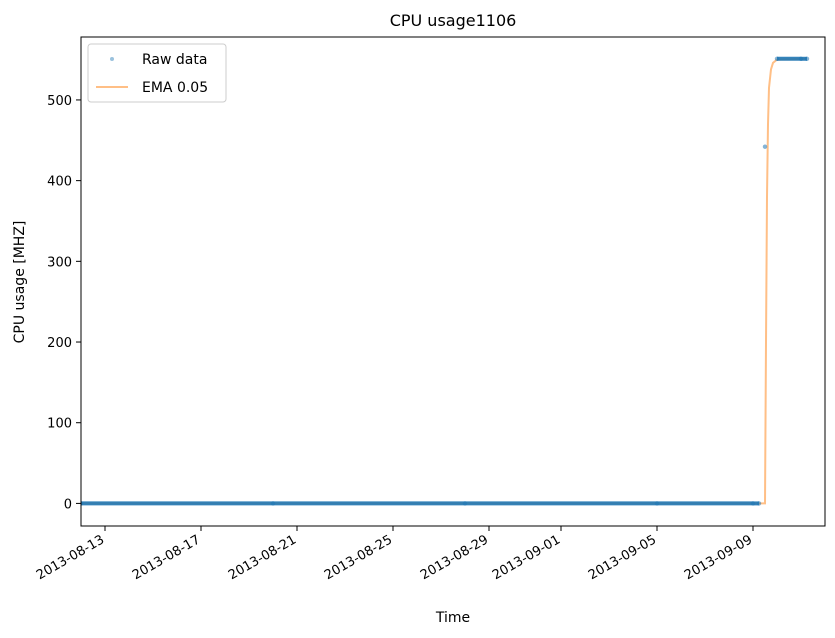 The height and width of the screenshot is (638, 835). I want to click on legend: Raw data EMA 0.05, so click(157, 73).